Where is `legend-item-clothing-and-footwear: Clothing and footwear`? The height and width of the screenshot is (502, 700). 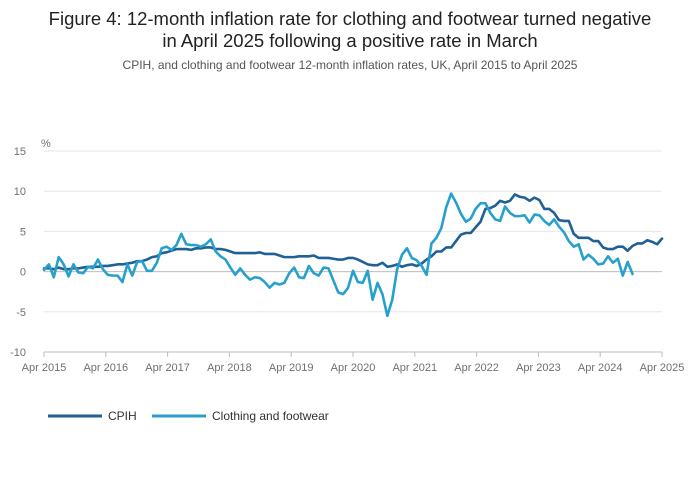
legend-item-clothing-and-footwear: Clothing and footwear is located at coordinates (240, 416).